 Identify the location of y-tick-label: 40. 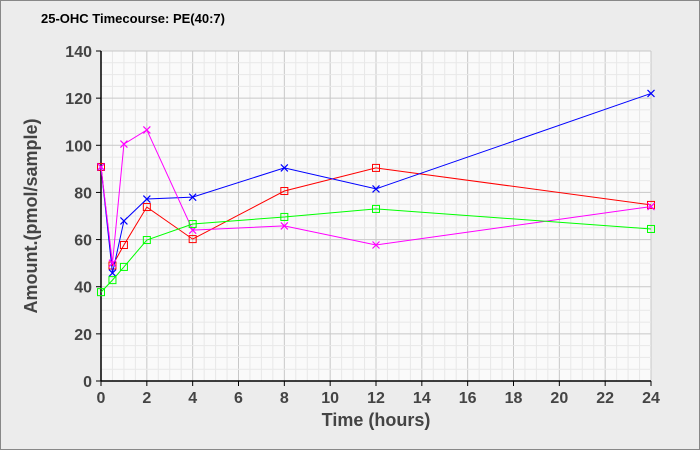
(83, 288).